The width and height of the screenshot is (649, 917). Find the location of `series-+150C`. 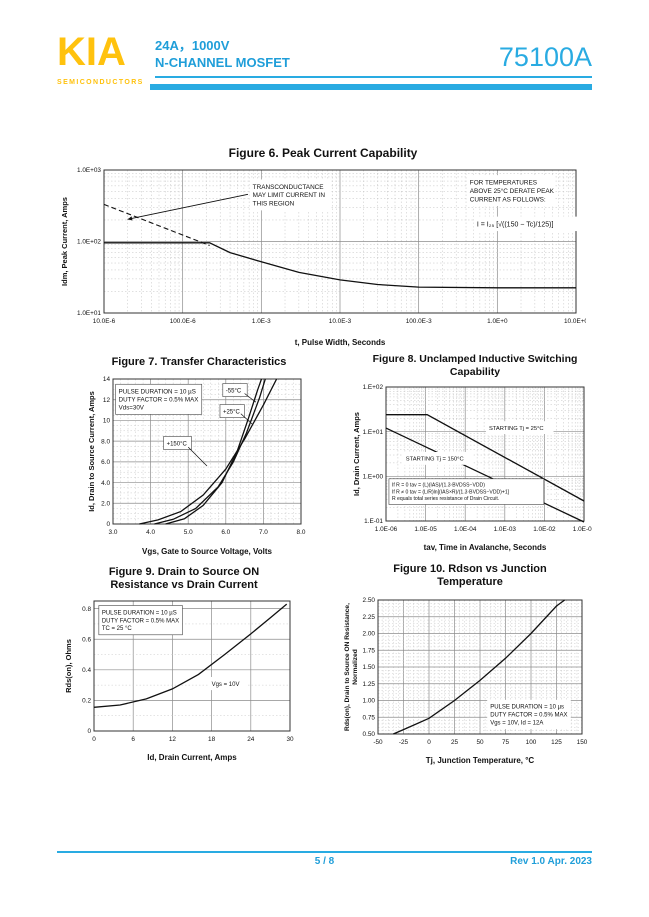

series-+150C is located at coordinates (208, 451).